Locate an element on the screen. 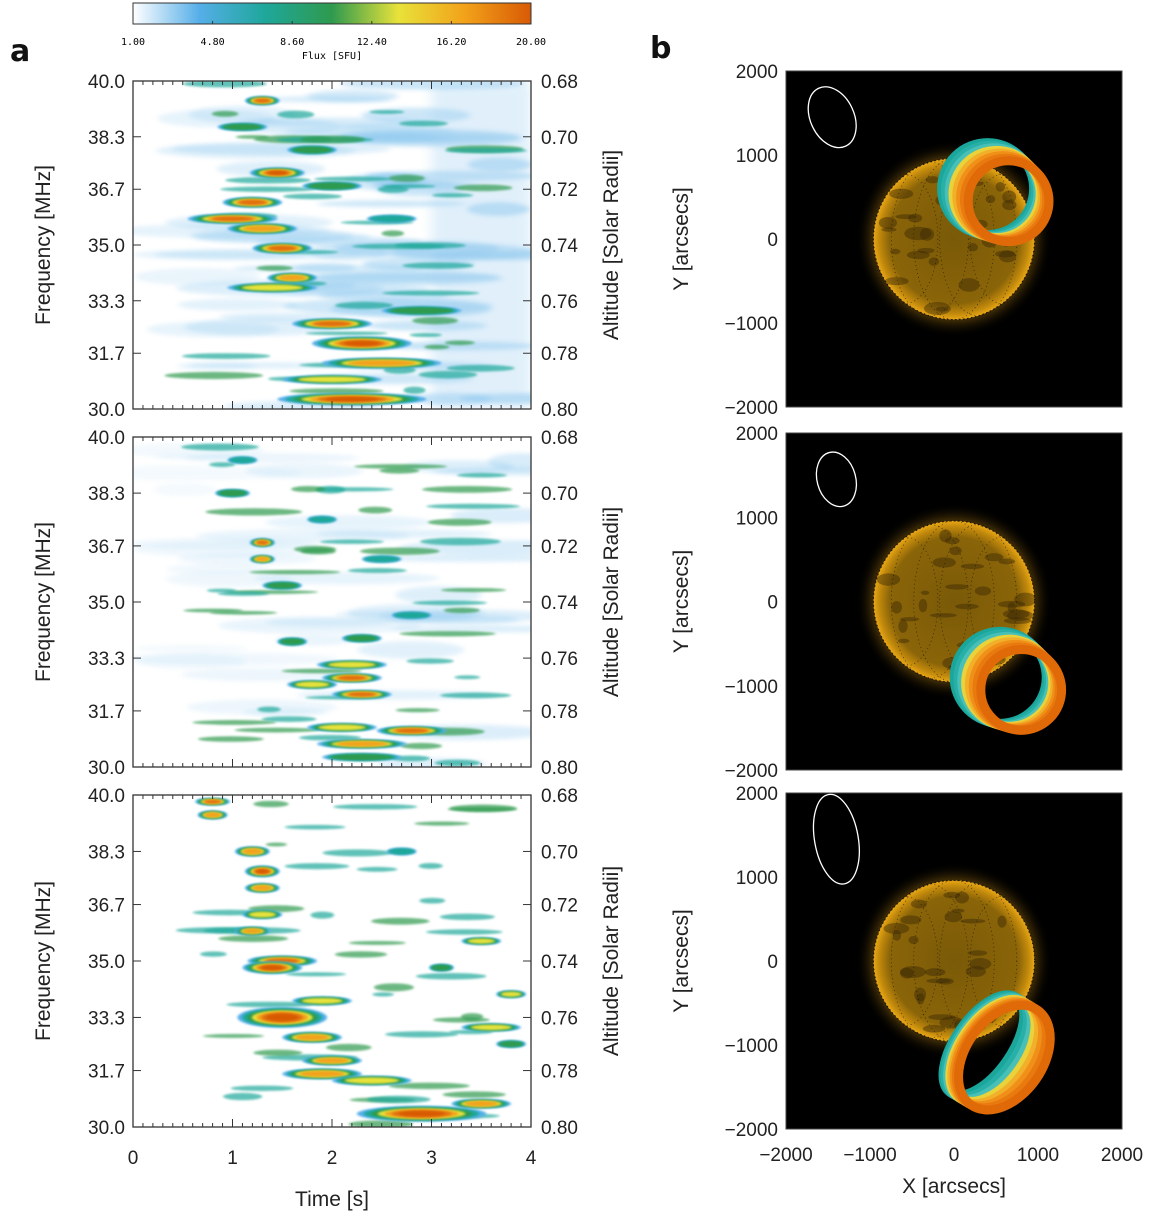  y-arcsec-tick-label: −1000 is located at coordinates (751, 687).